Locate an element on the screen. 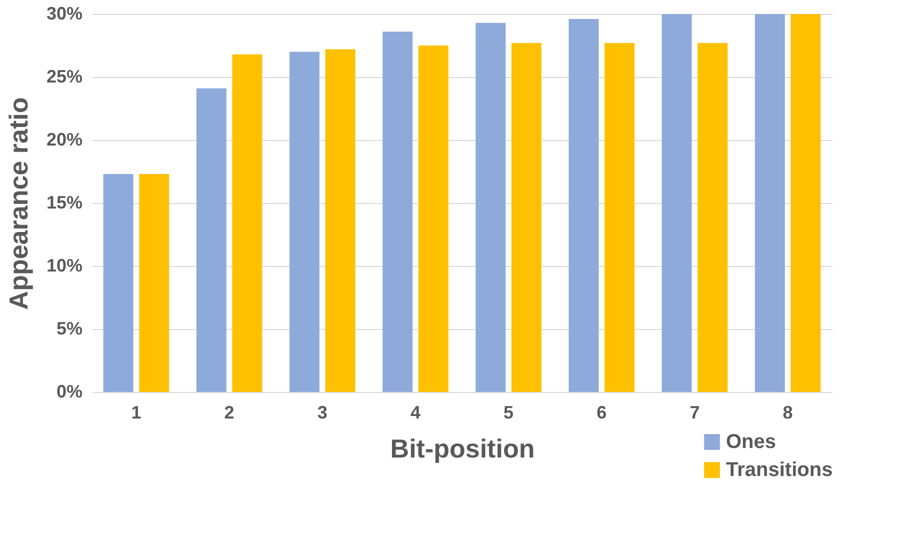 The image size is (922, 534). y-tick-label: 10% is located at coordinates (64, 266).